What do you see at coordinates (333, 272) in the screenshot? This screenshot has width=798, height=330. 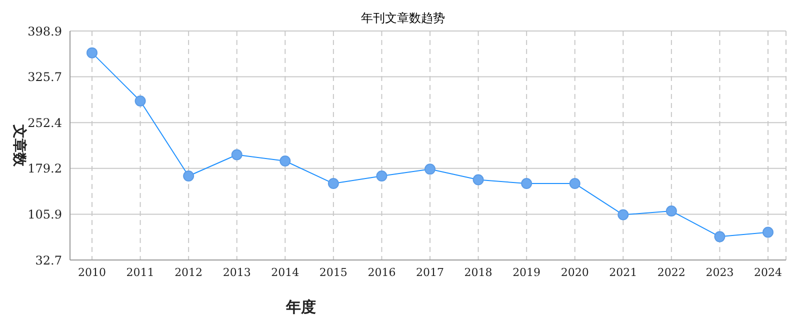 I see `x-tick-label: 2015` at bounding box center [333, 272].